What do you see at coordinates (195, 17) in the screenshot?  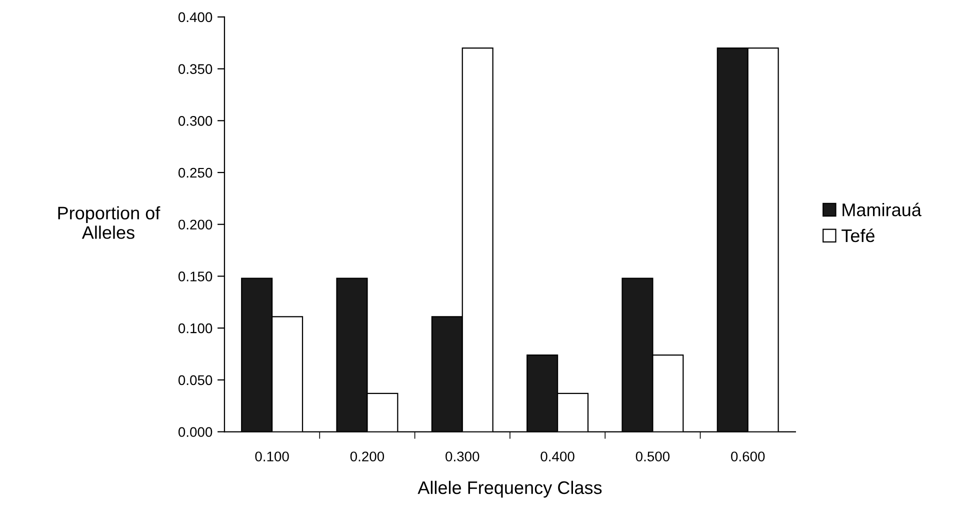 I see `y-tick-label: 0.400` at bounding box center [195, 17].